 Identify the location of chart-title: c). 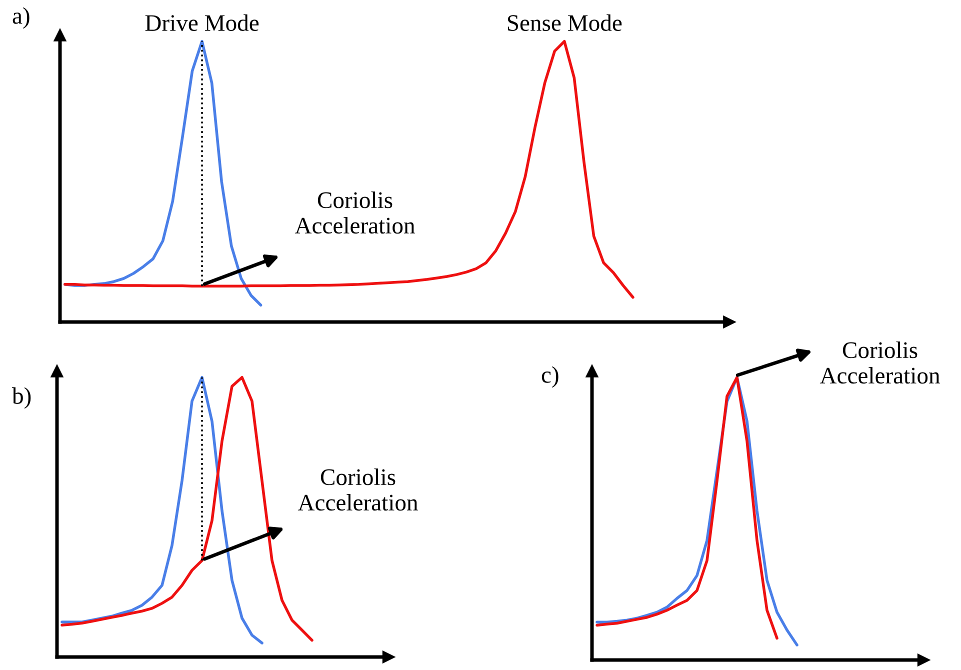
(550, 377).